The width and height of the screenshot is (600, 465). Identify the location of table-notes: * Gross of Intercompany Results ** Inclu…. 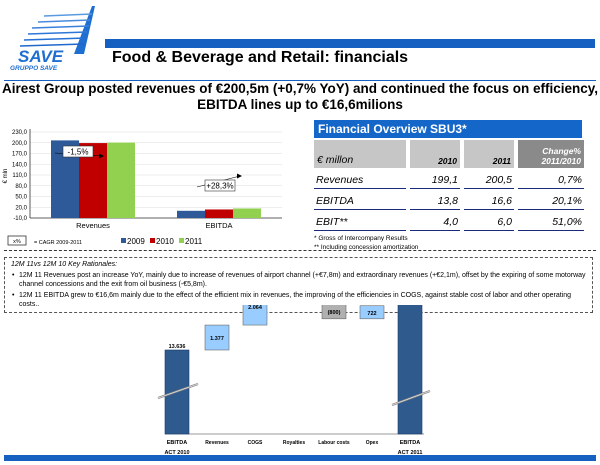
(448, 243).